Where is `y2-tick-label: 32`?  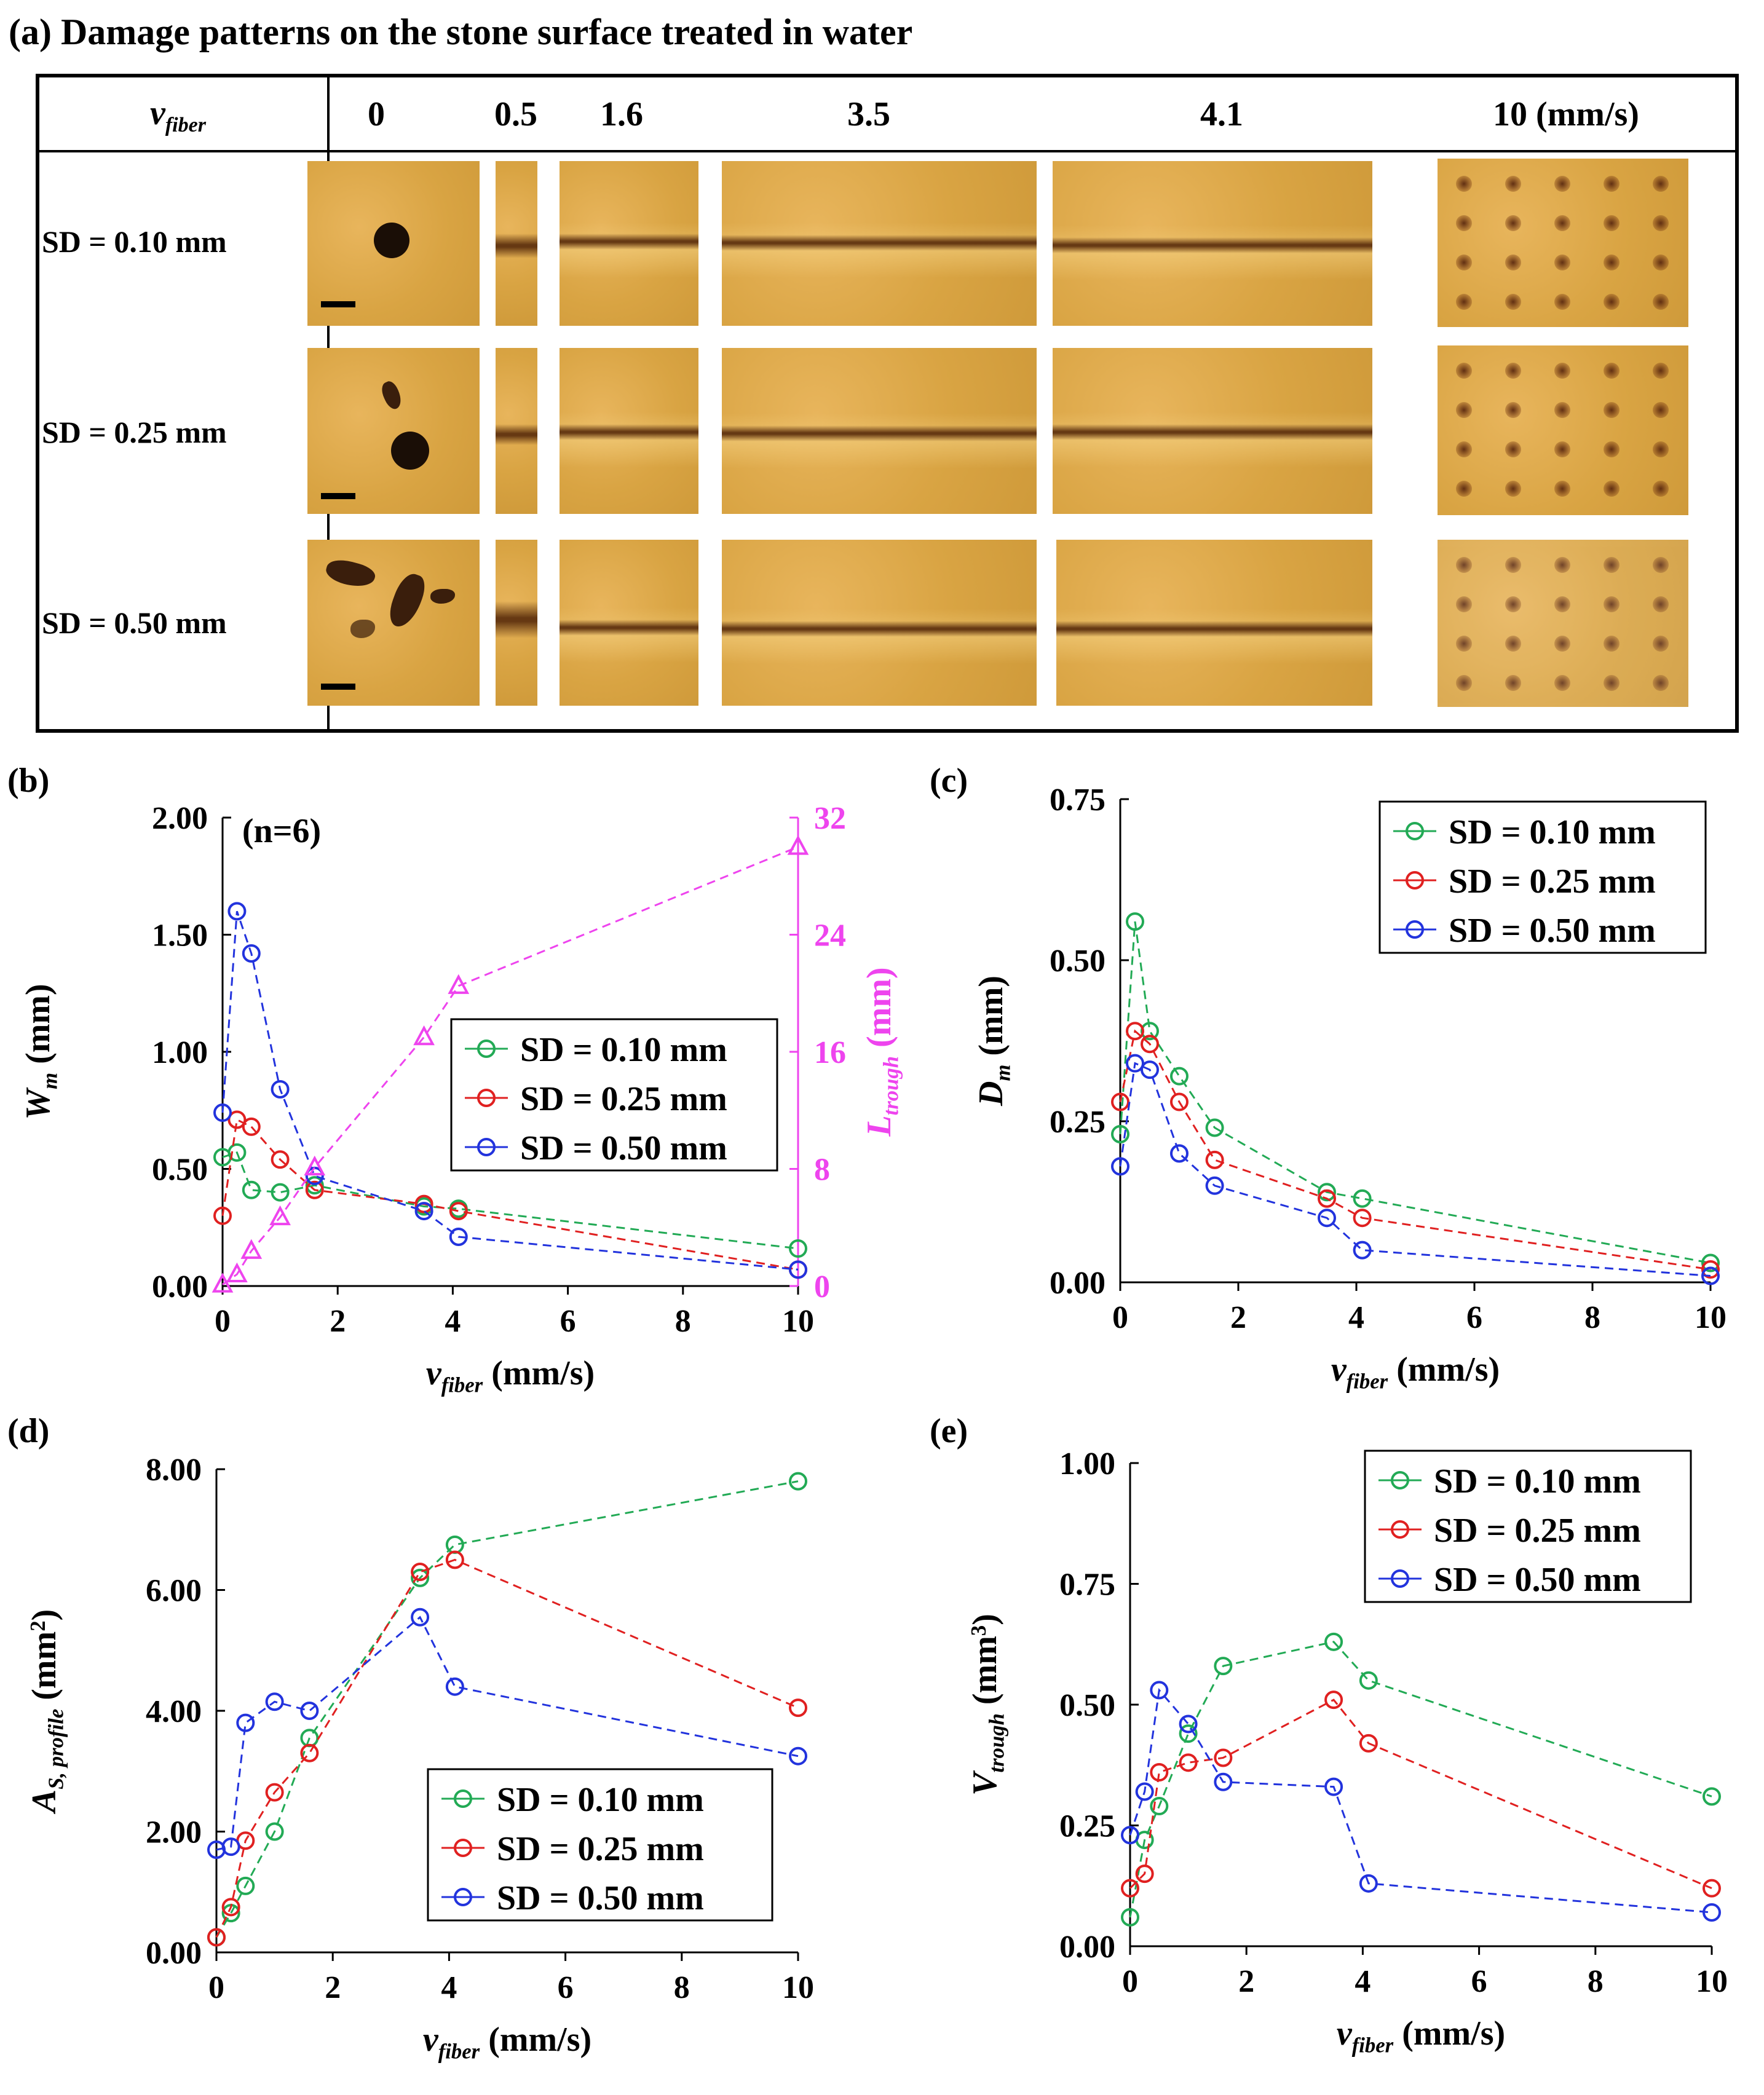
y2-tick-label: 32 is located at coordinates (830, 818).